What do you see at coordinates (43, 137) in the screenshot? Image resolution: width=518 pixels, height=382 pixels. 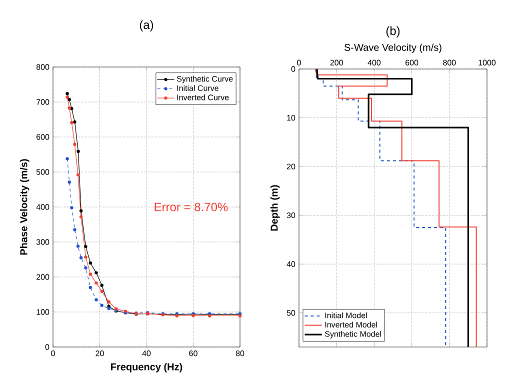 I see `y-tick-label: 600` at bounding box center [43, 137].